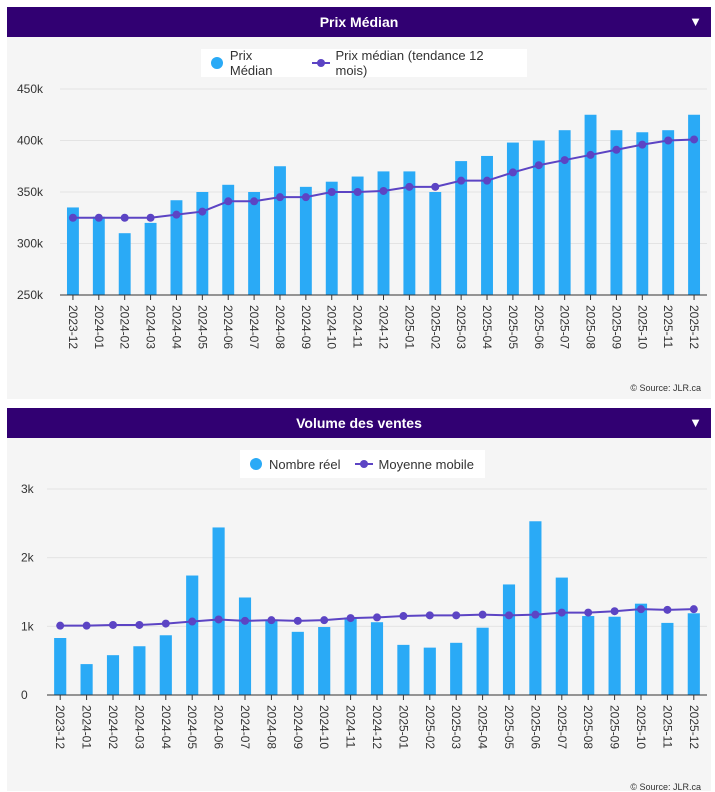 This screenshot has height=792, width=715. What do you see at coordinates (254, 63) in the screenshot?
I see `legend-item-prix-median: Prix Médian` at bounding box center [254, 63].